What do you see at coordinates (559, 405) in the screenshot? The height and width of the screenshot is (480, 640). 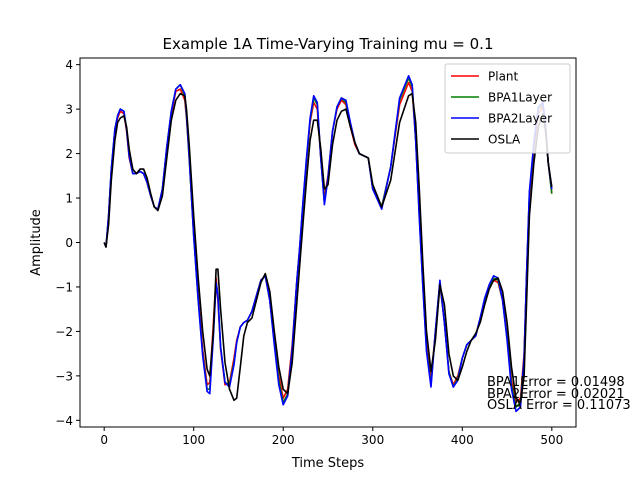 I see `annotation-osla-error: OSLA Error = 0.11073` at bounding box center [559, 405].